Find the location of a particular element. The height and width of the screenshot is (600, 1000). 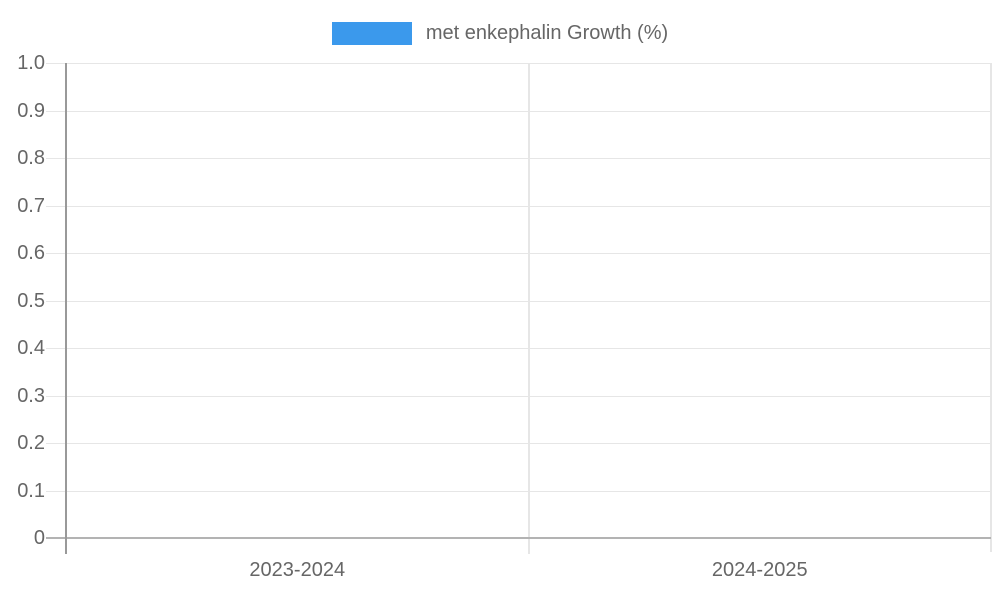

y-tick-label: 0.7 is located at coordinates (31, 205).